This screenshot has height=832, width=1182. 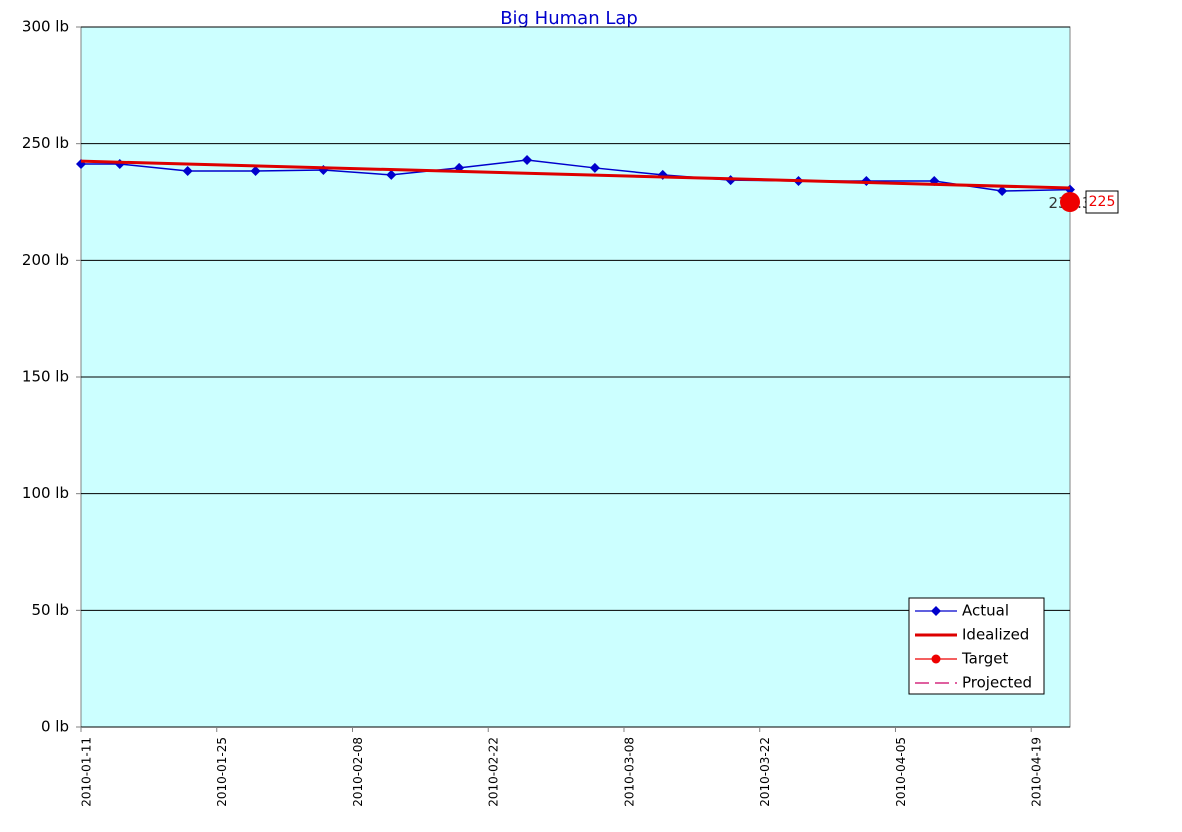 I want to click on x-tick-label: 2010-03-08, so click(x=629, y=772).